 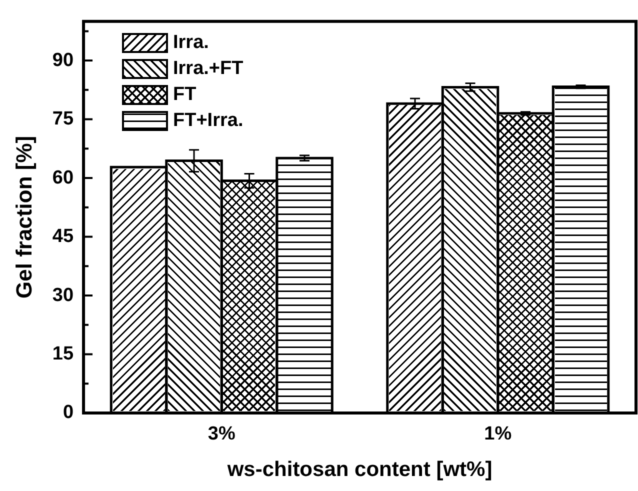 What do you see at coordinates (191, 43) in the screenshot?
I see `legend-label: Irra.` at bounding box center [191, 43].